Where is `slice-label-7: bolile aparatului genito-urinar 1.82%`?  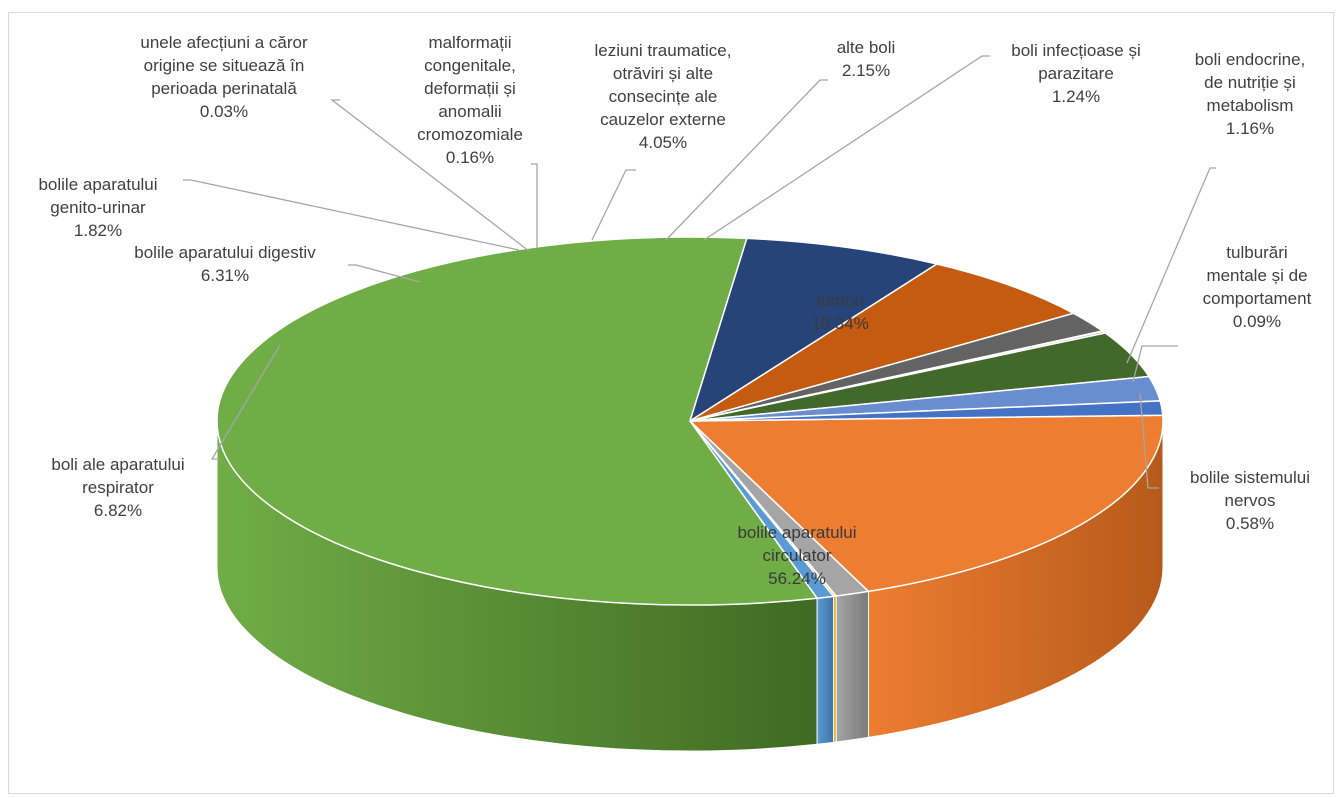
slice-label-7: bolile aparatului genito-urinar 1.82% is located at coordinates (97, 207).